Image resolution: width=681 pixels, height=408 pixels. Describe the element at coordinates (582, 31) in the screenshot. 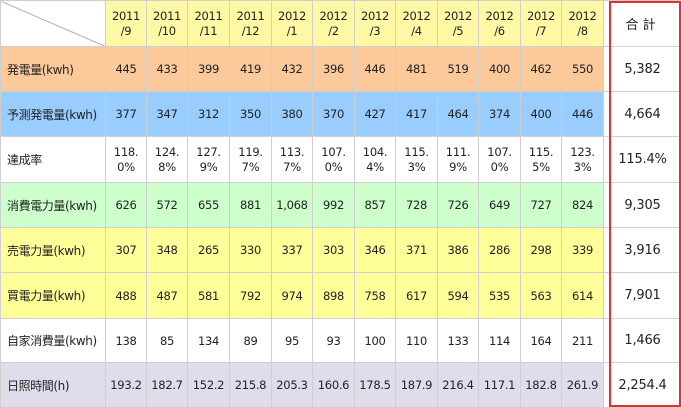

I see `month-header-month: /8` at that location.